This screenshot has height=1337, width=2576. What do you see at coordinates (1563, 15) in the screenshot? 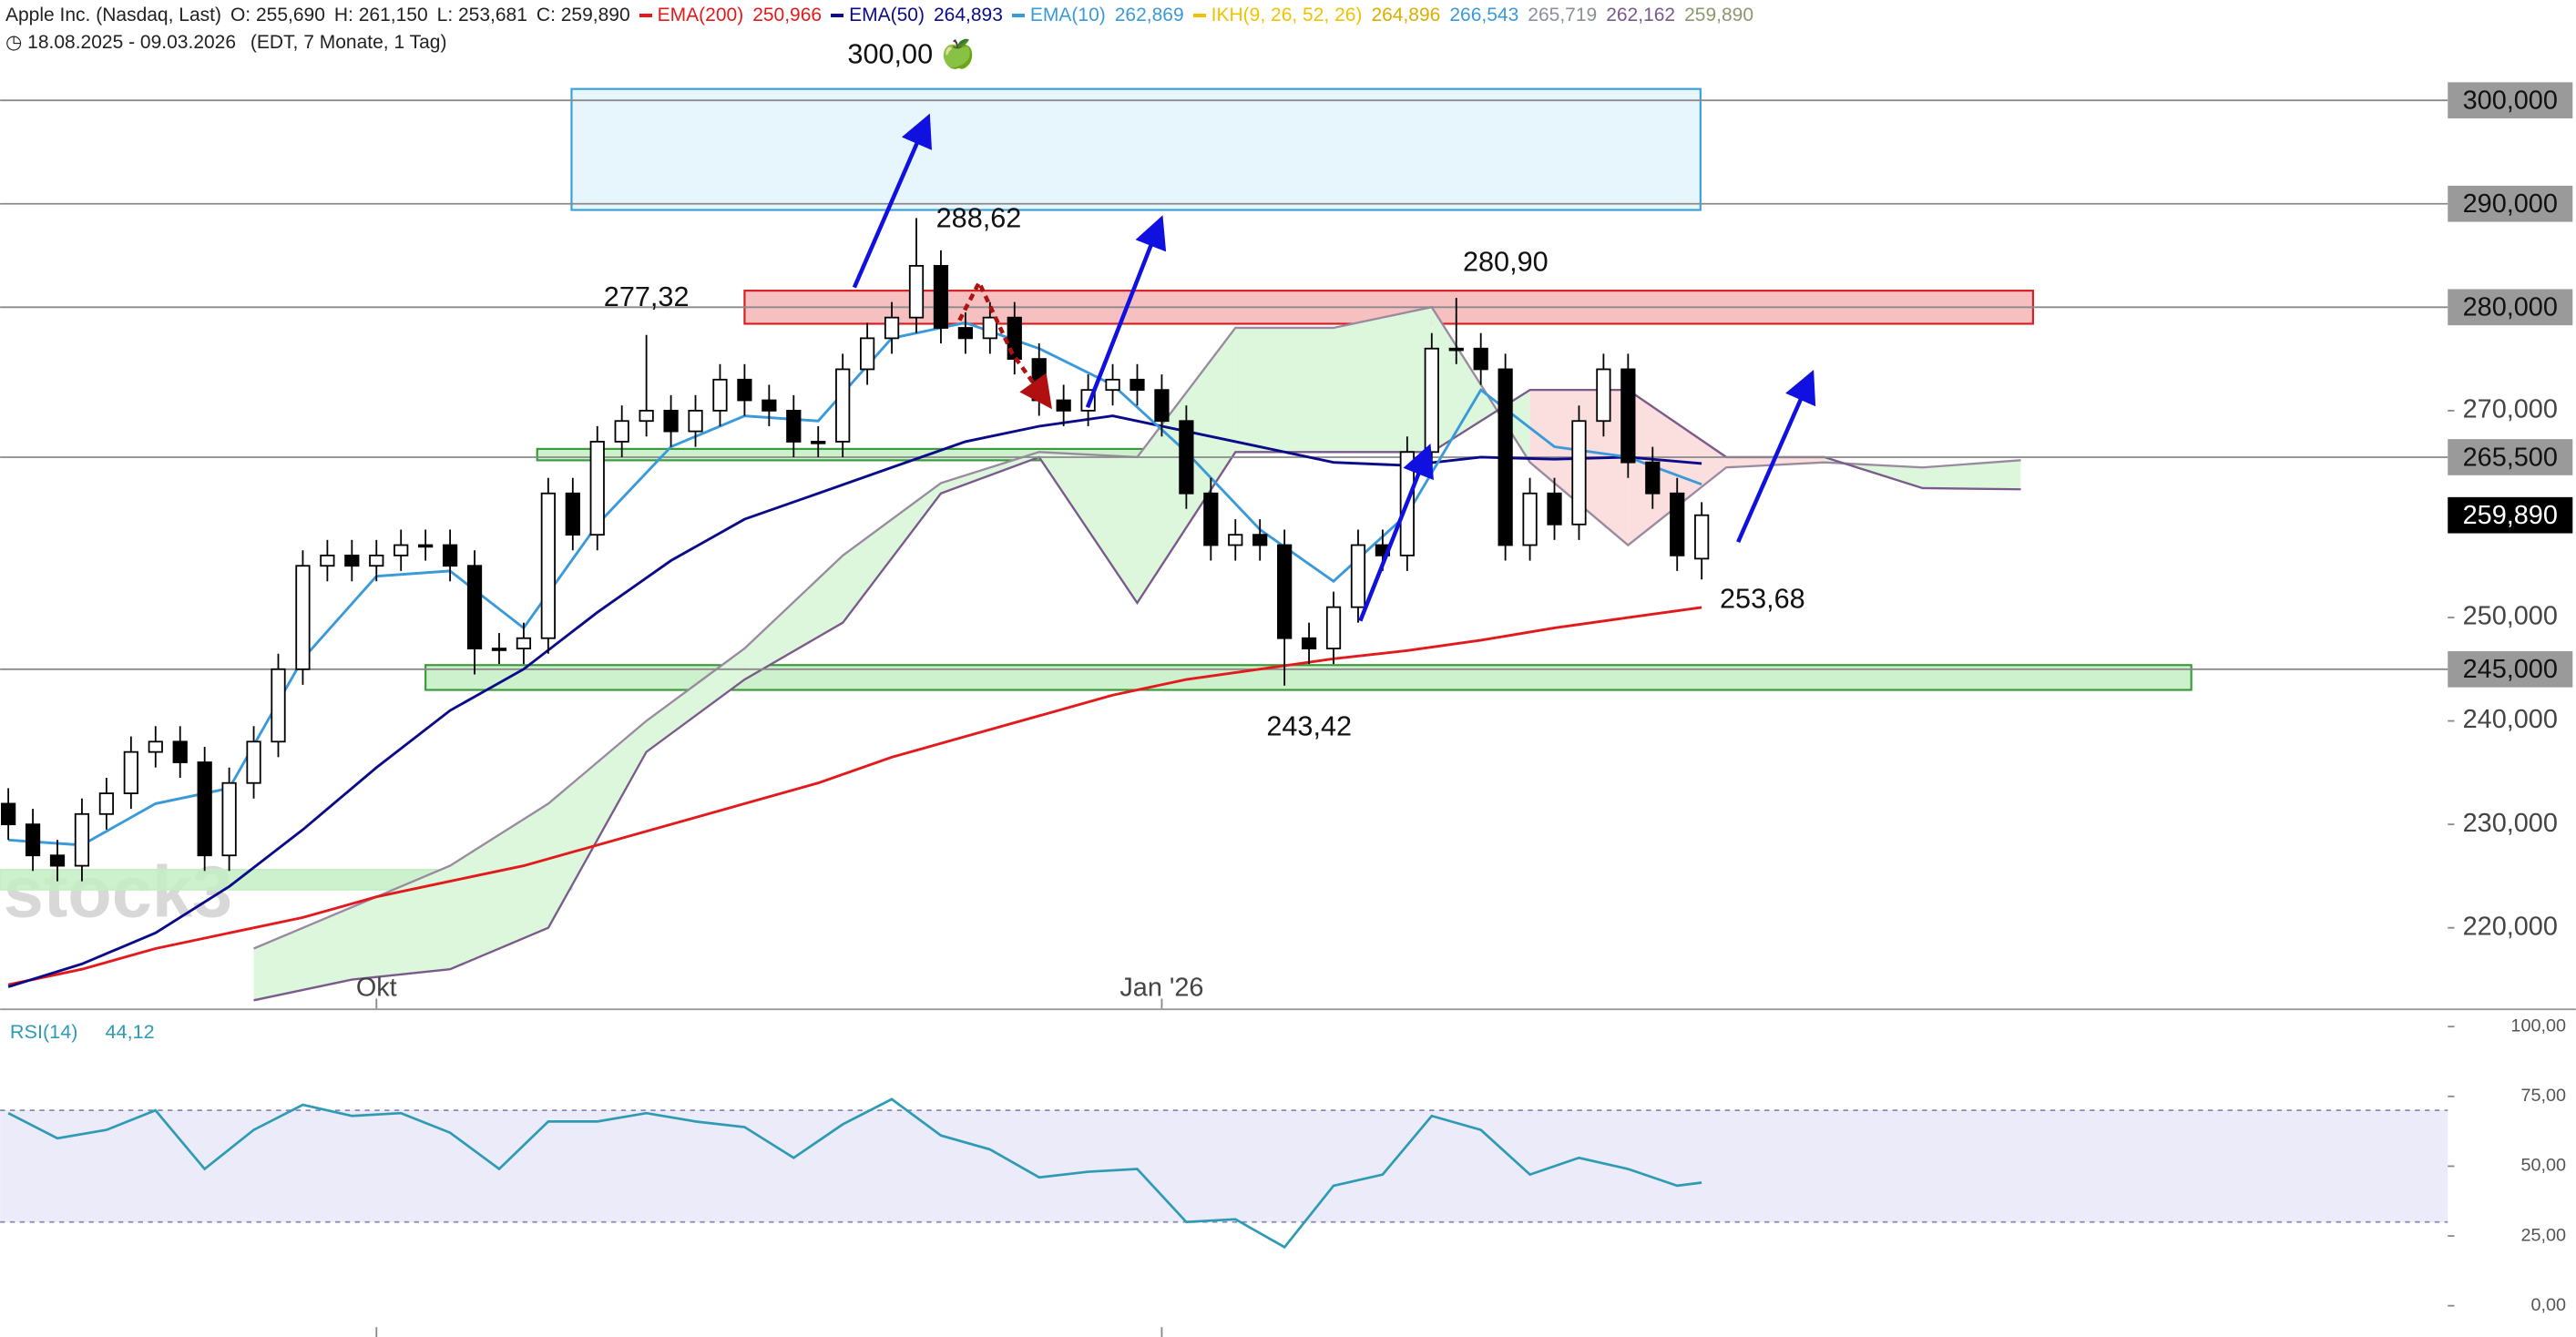
I see `indicator-value: 265,719` at bounding box center [1563, 15].